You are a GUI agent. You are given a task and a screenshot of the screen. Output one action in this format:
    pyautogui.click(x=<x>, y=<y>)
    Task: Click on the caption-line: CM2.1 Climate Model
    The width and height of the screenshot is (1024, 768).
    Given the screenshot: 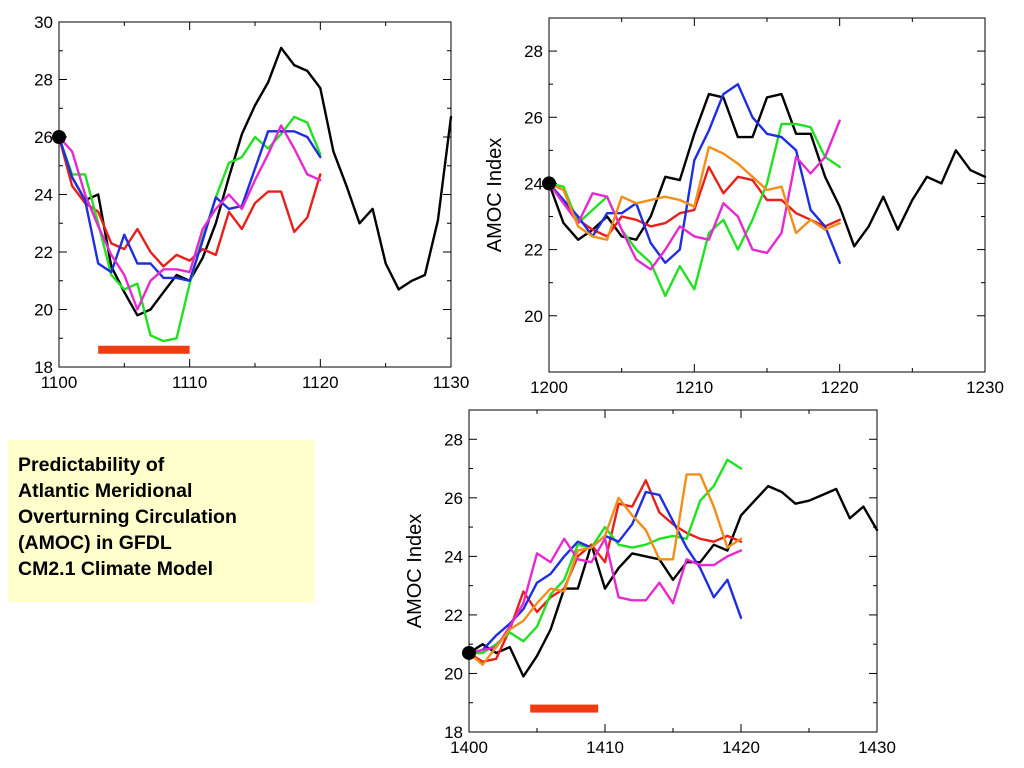 What is the action you would take?
    pyautogui.click(x=116, y=569)
    